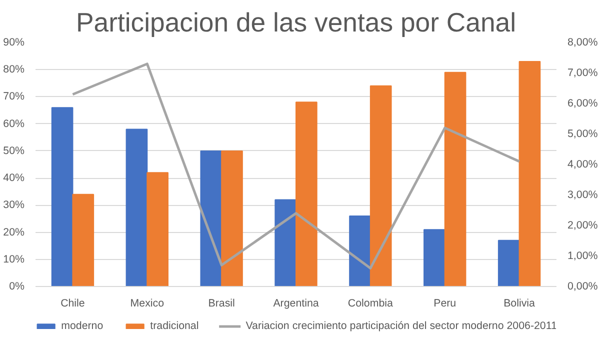  I want to click on y2-tick-label: 5,00%, so click(583, 134).